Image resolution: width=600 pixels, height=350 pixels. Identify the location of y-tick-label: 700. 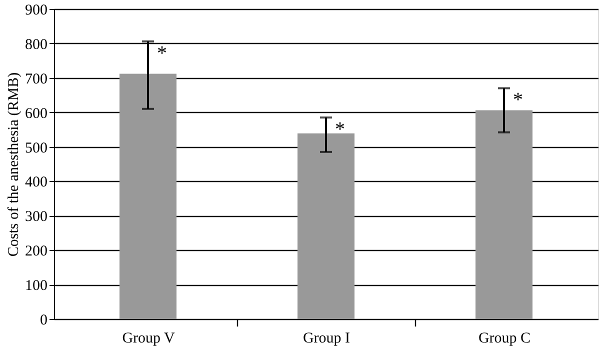
(36, 79).